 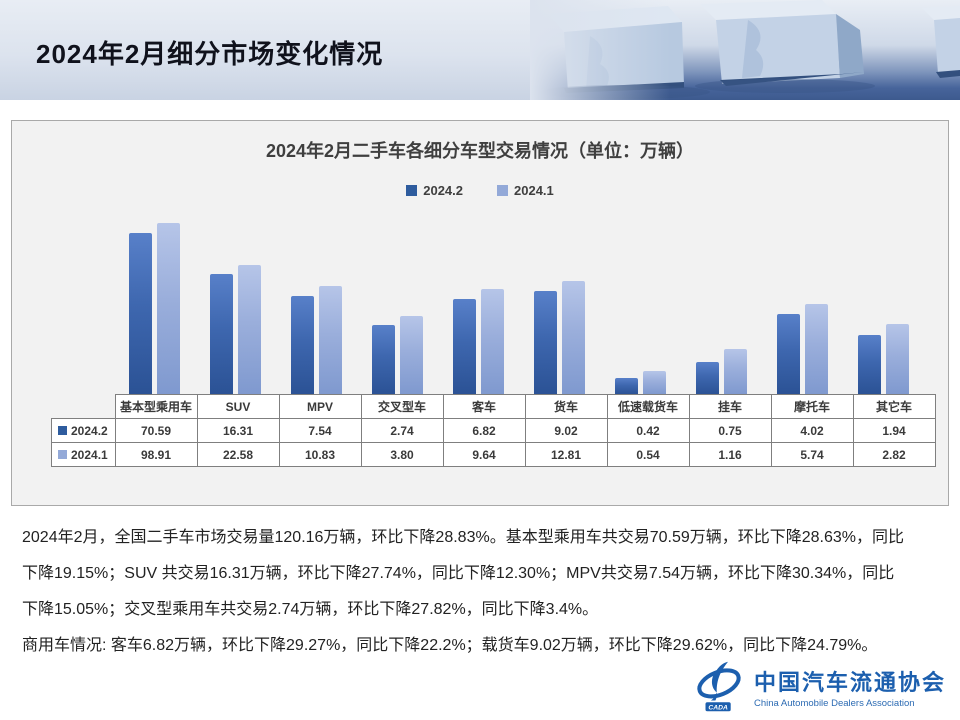 I want to click on category-header-cell: MPV, so click(x=320, y=406).